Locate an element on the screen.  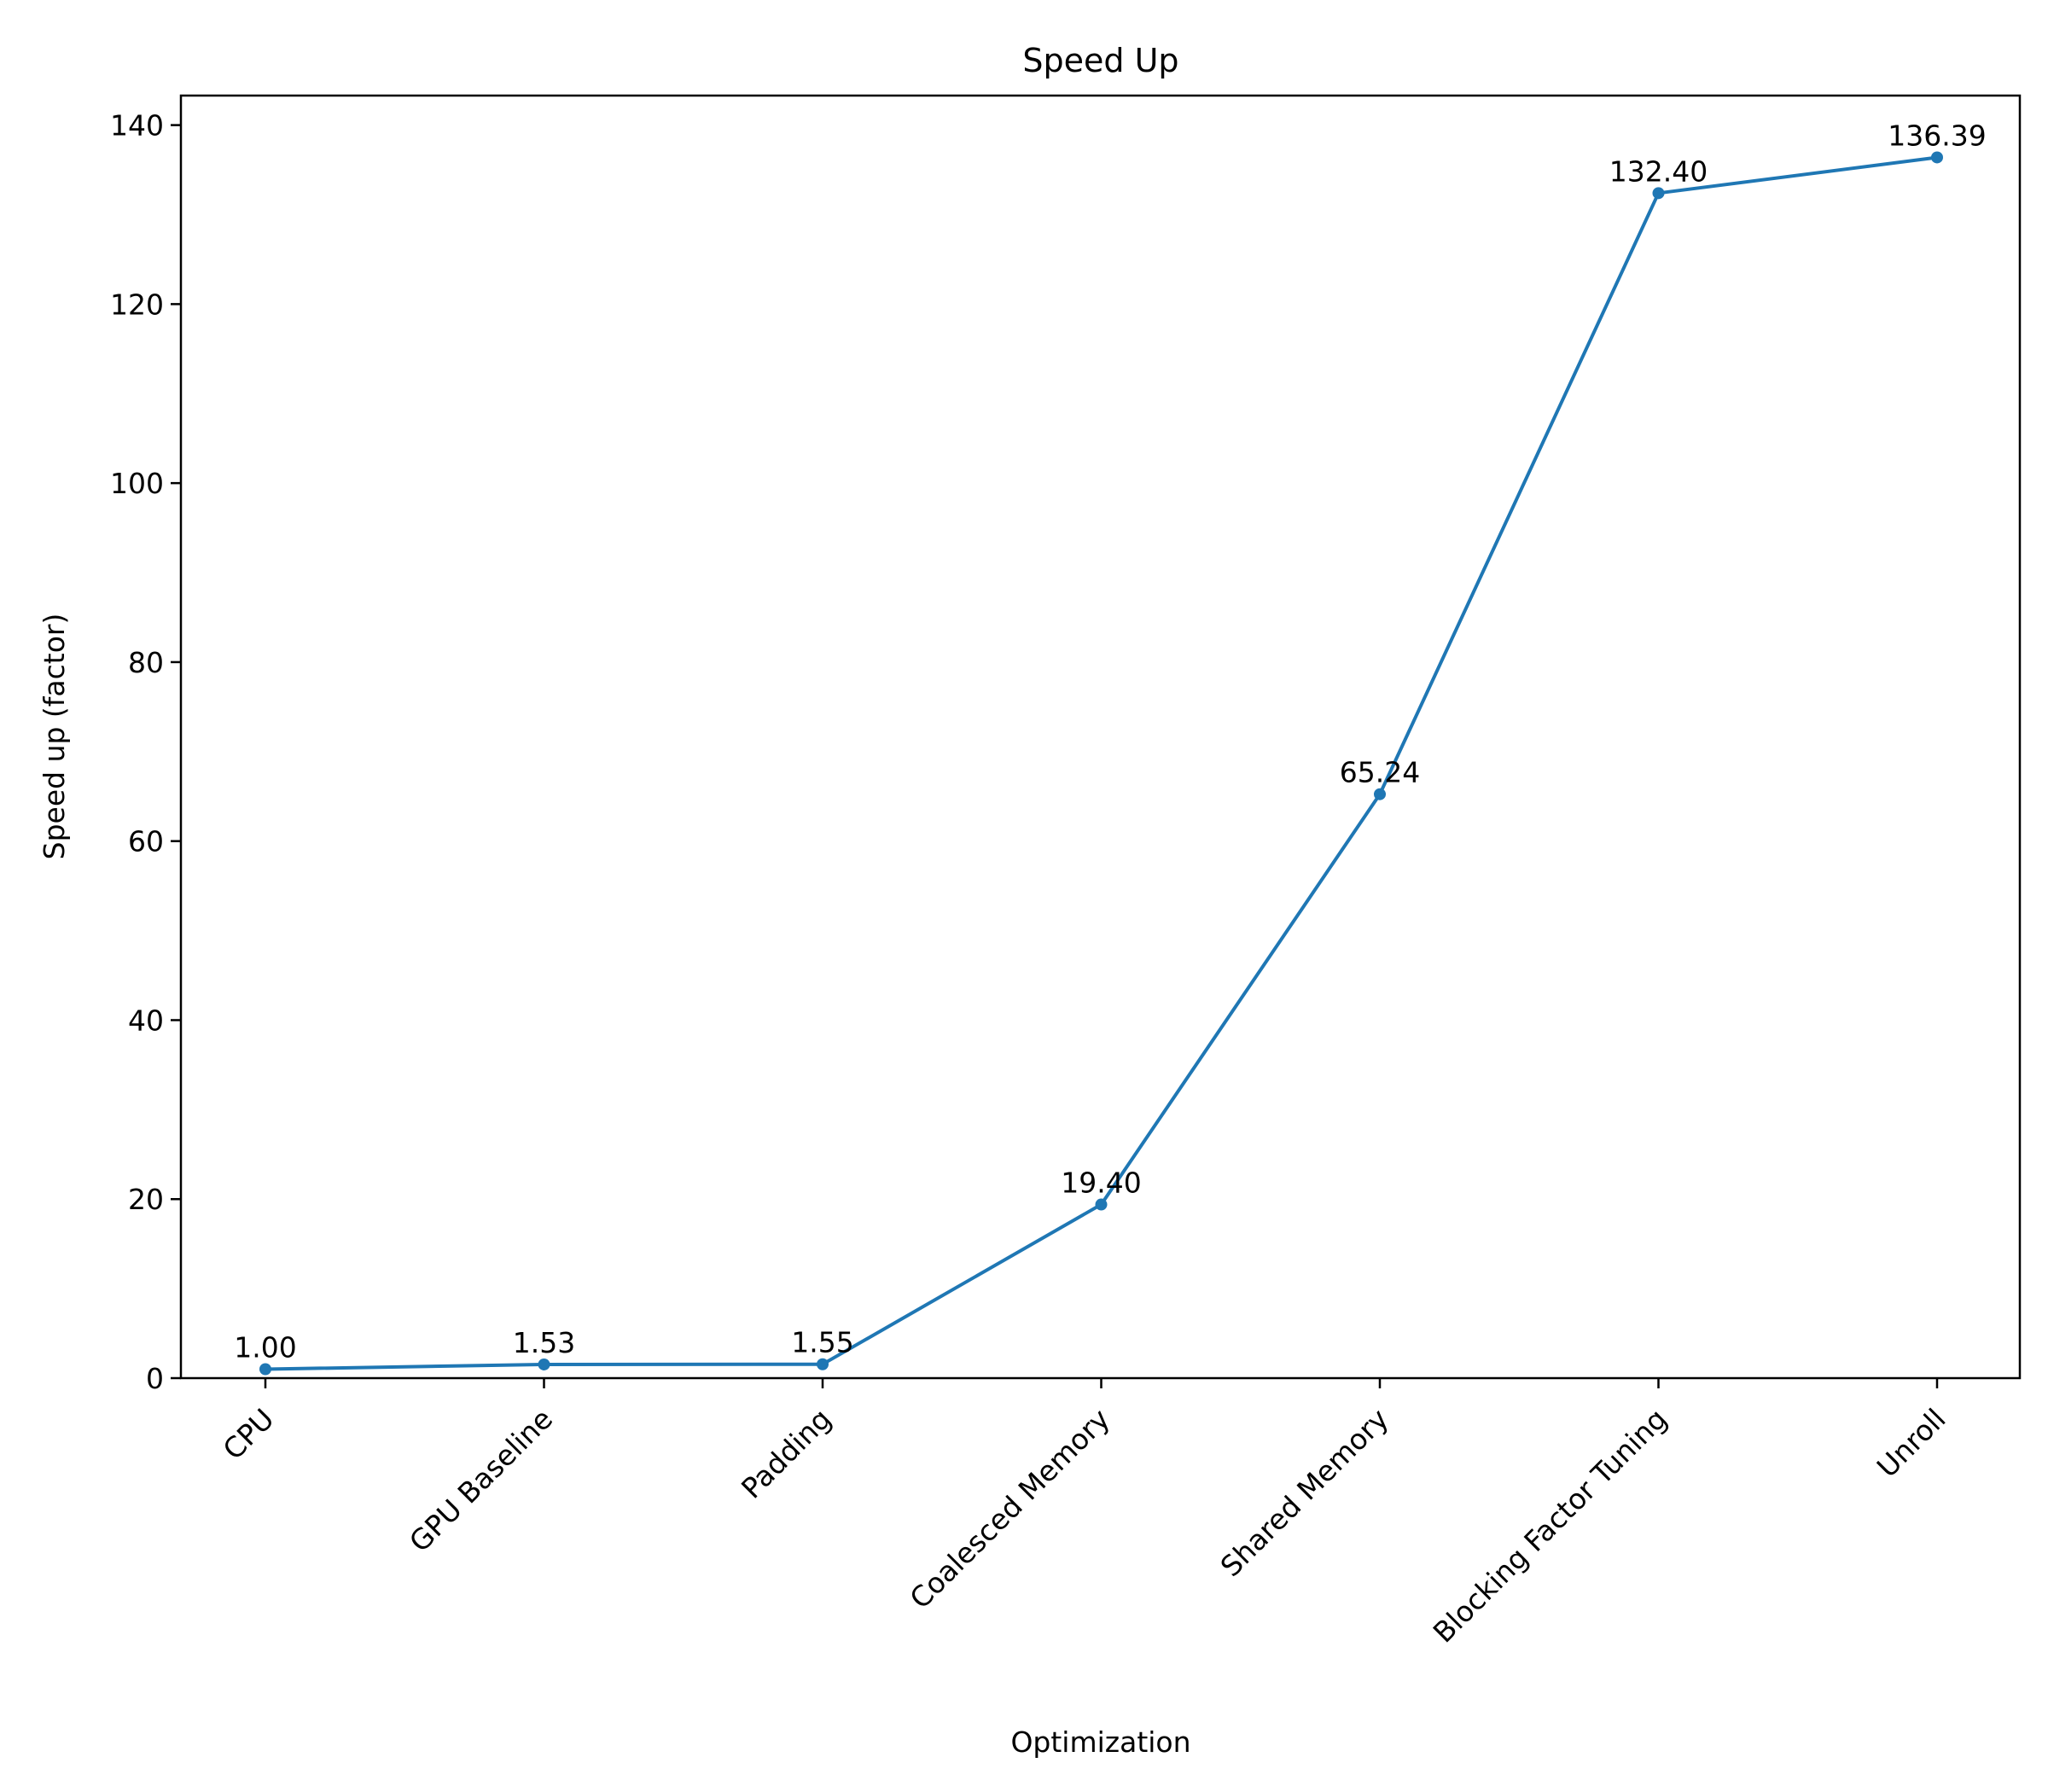
data-label: 1.00 is located at coordinates (265, 1347).